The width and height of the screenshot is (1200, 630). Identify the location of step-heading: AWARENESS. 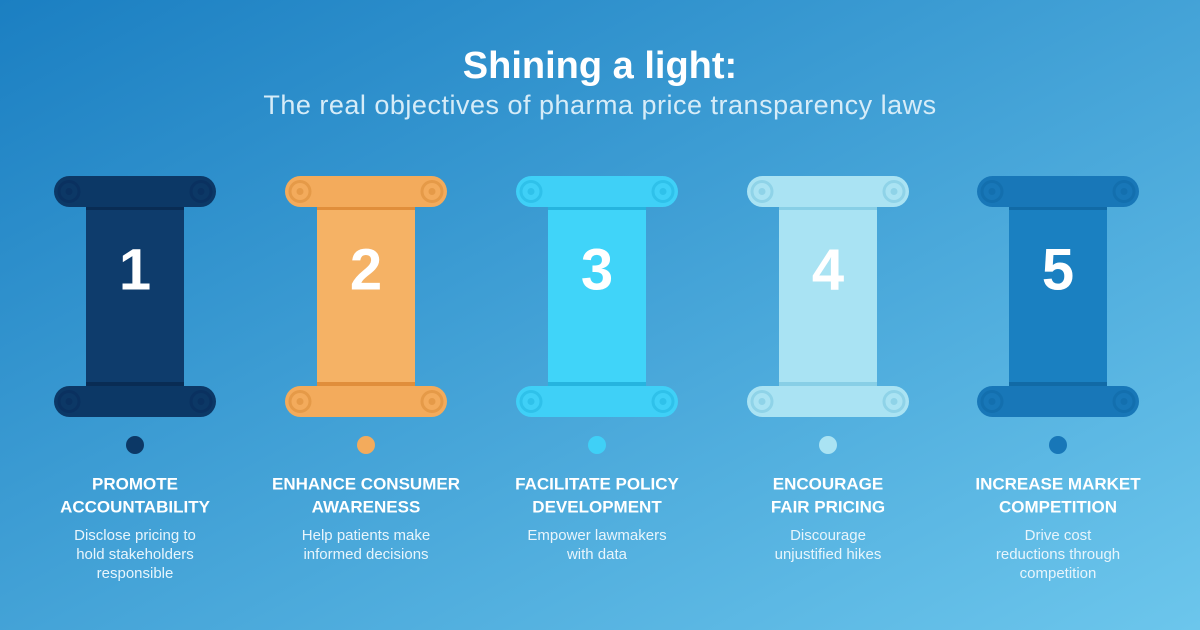
(366, 506).